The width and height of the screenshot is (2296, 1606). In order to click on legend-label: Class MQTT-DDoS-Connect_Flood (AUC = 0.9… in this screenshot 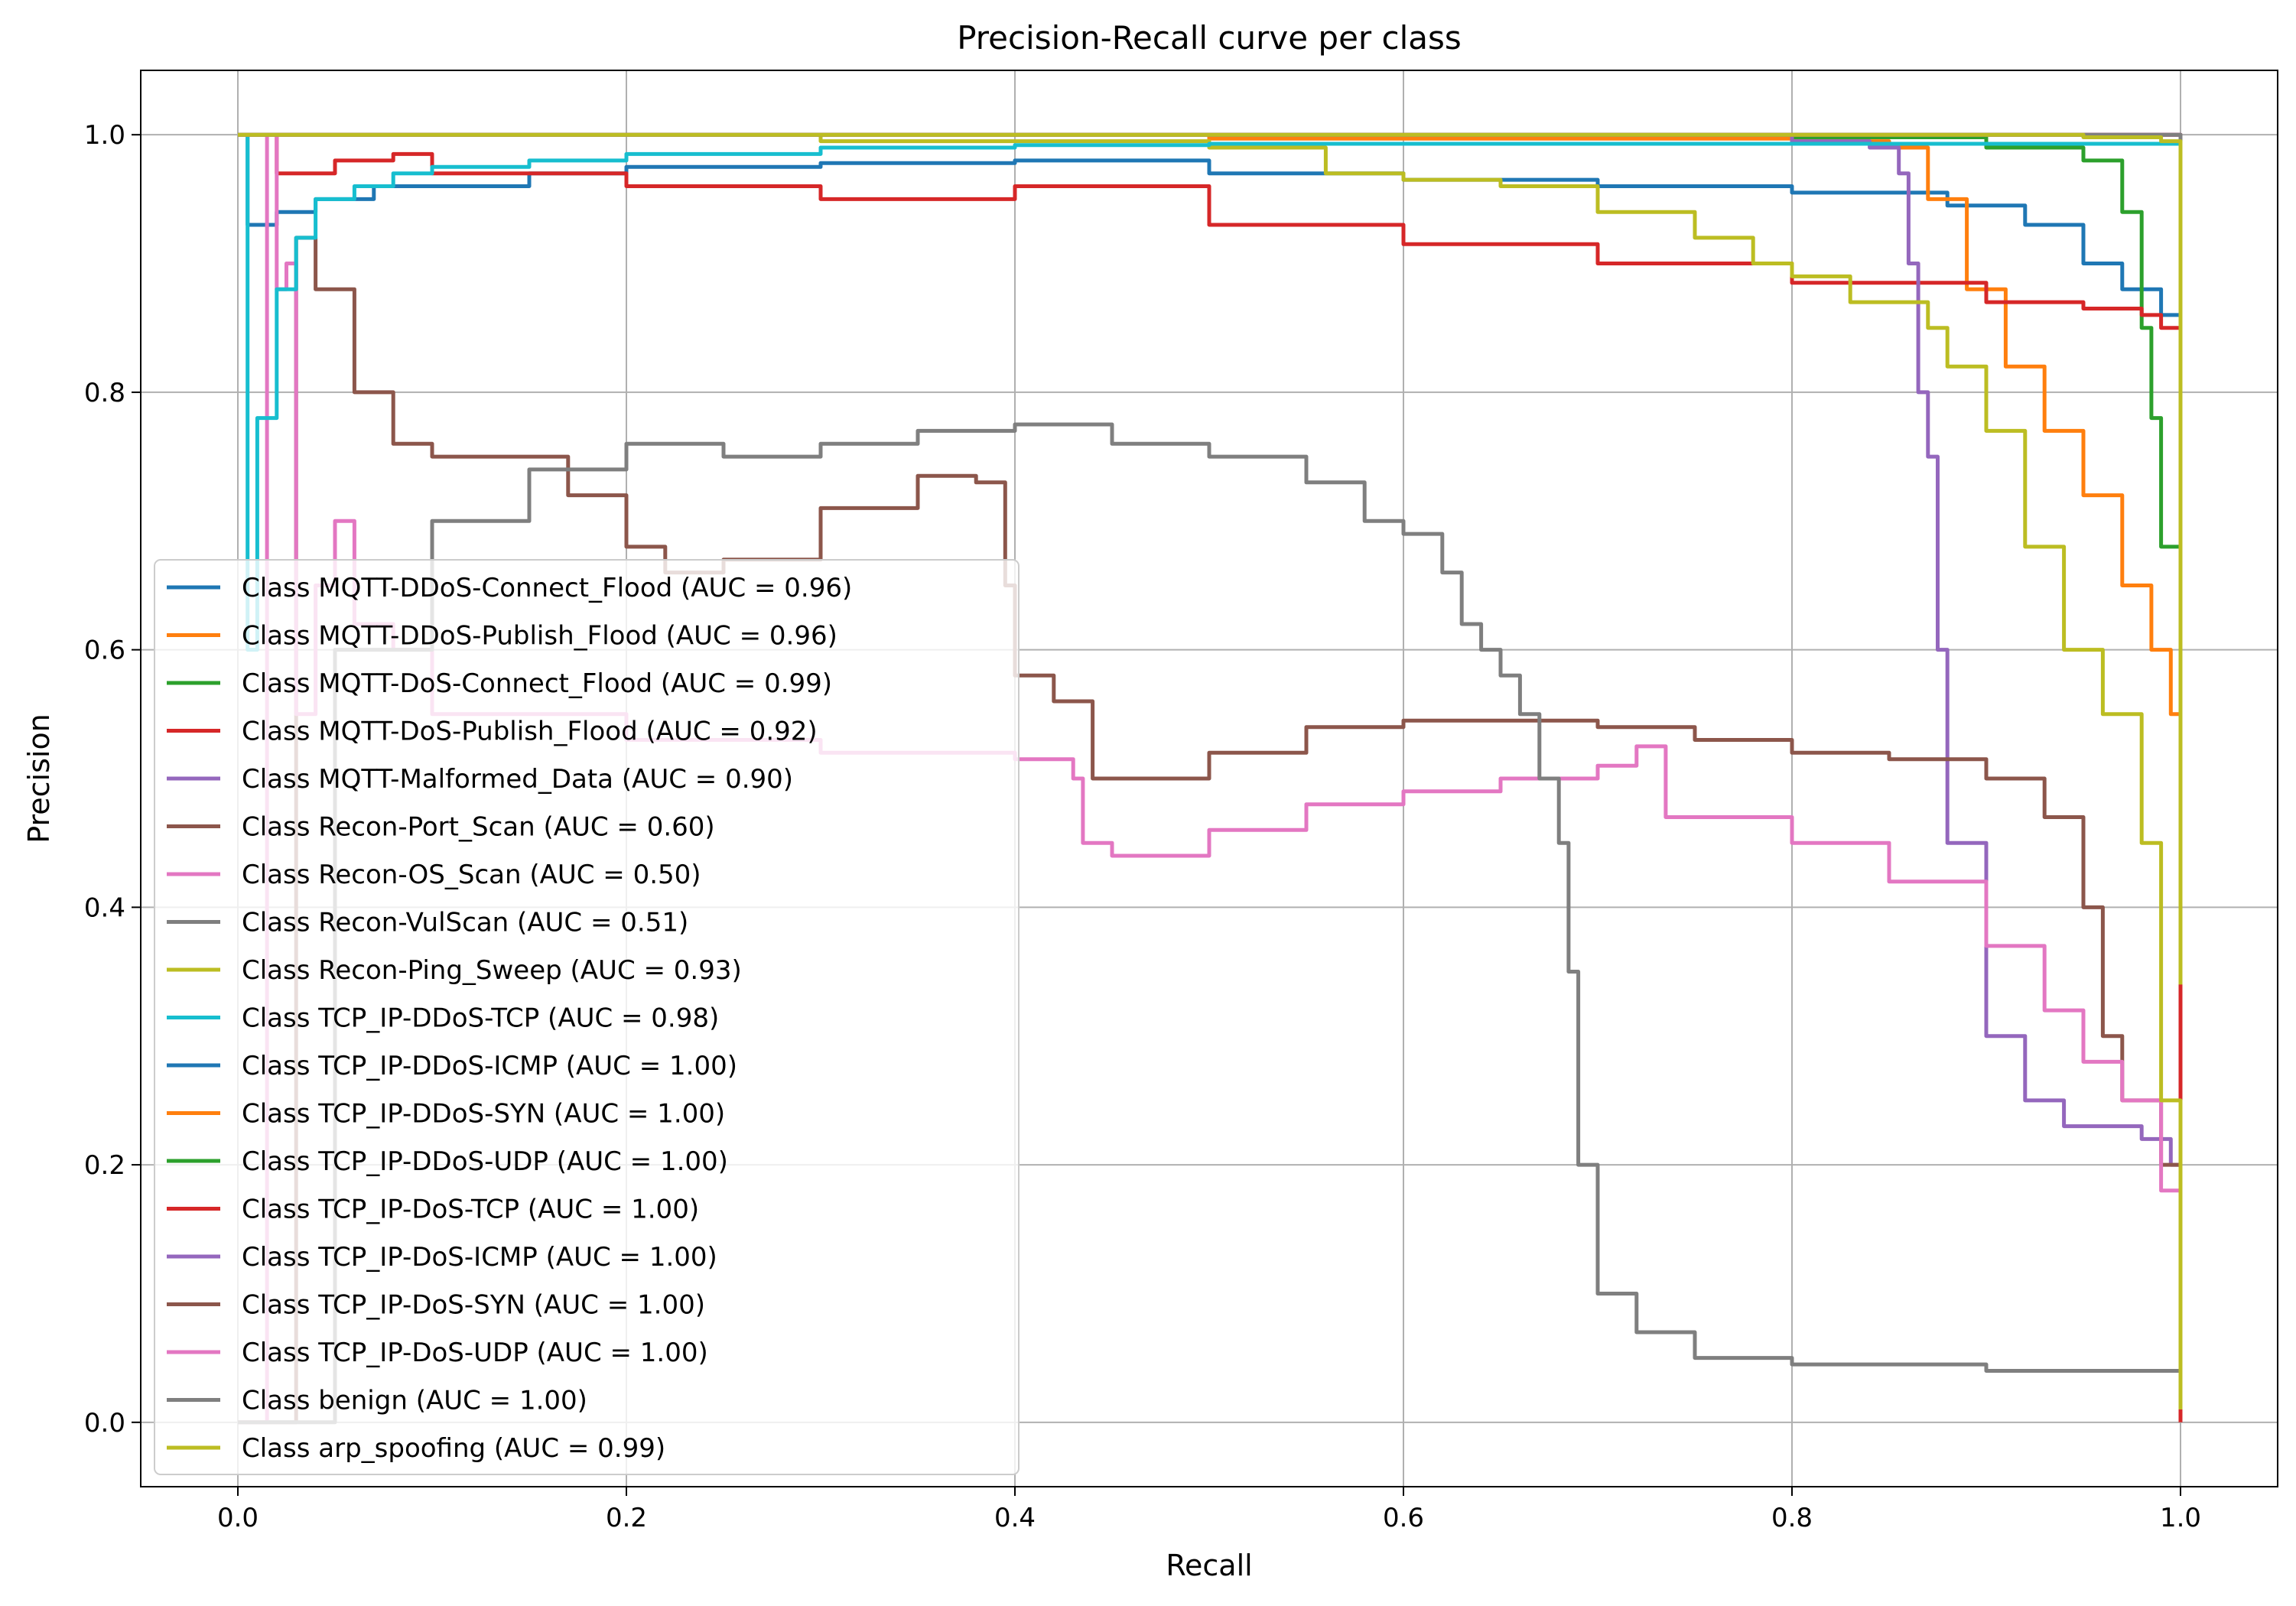, I will do `click(547, 588)`.